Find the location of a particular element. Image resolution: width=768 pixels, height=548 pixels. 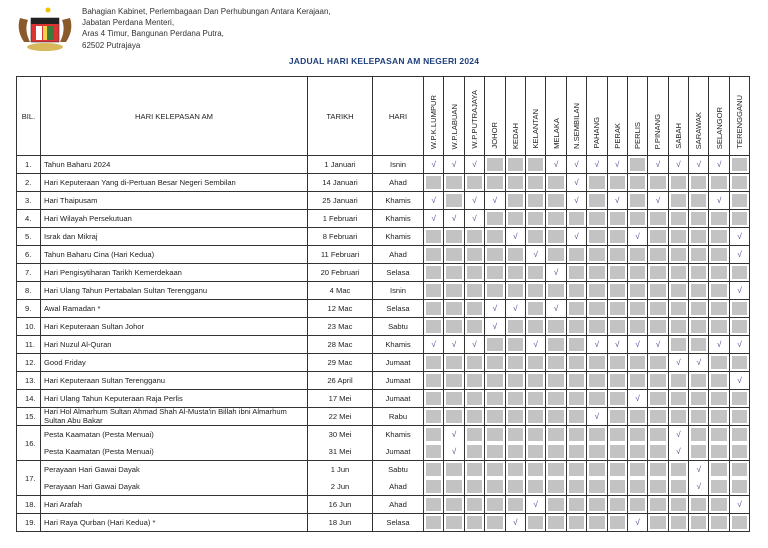

holiday-name: Hari Wilayah Persekutuan is located at coordinates (174, 218).